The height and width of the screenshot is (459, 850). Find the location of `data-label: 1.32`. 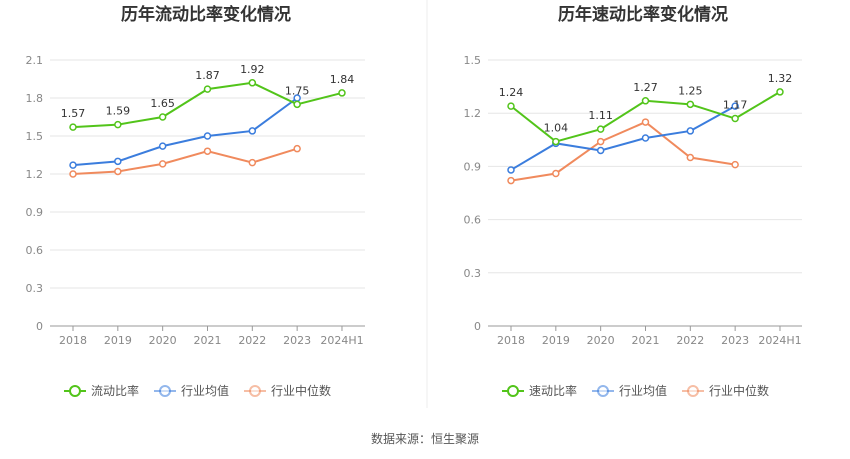

data-label: 1.32 is located at coordinates (780, 78).